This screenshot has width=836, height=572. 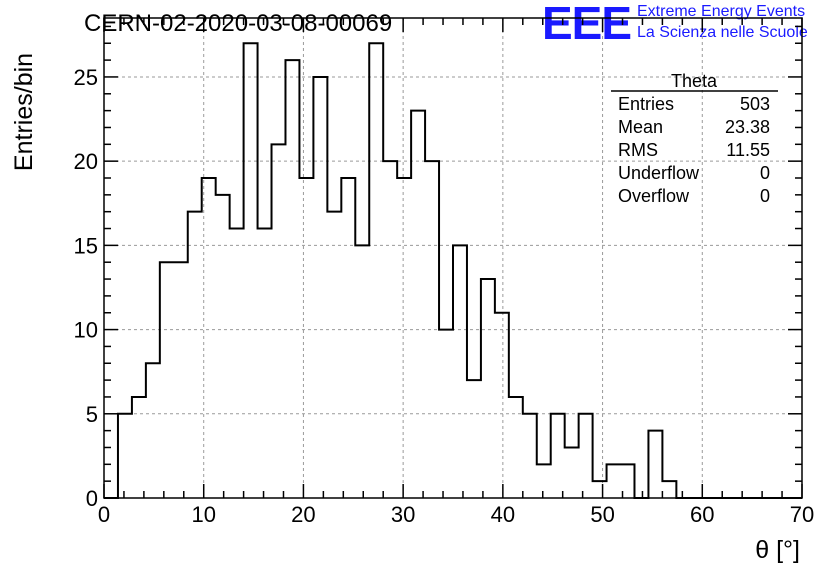 I want to click on stats-row-label: RMS, so click(x=638, y=150).